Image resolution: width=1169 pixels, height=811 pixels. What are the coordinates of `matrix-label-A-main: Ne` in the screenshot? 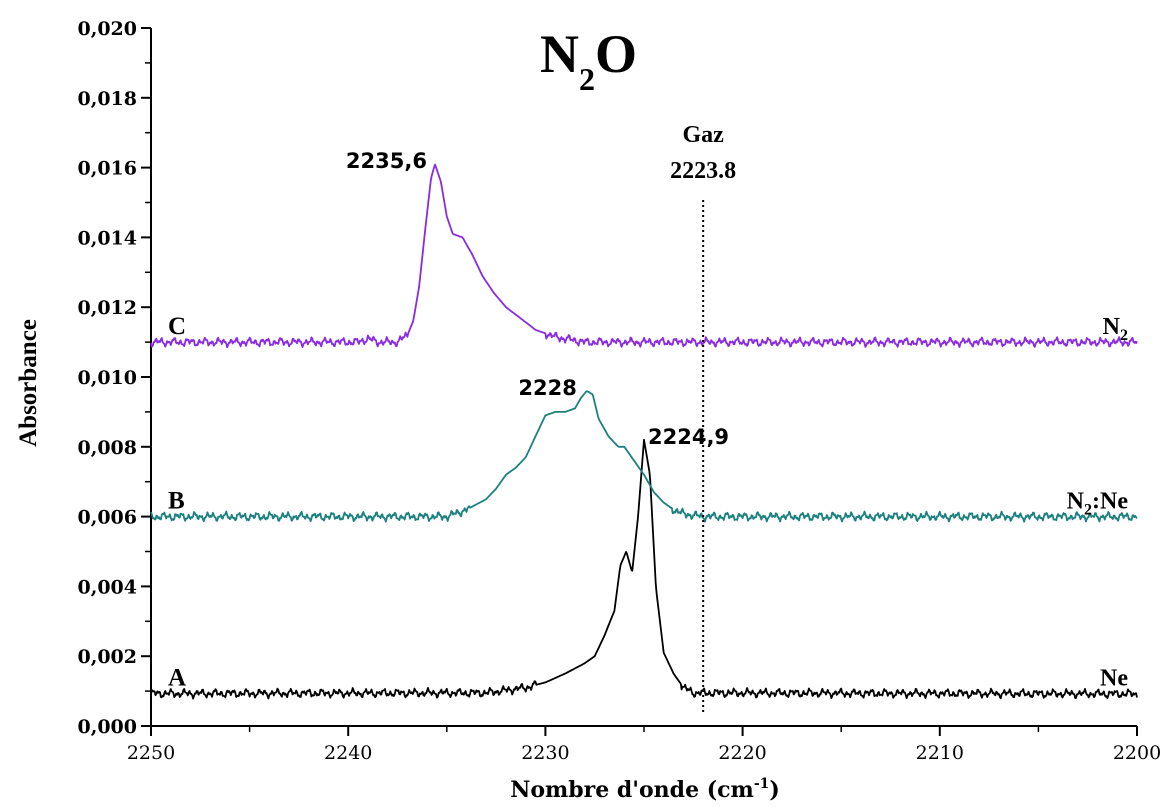 It's located at (1114, 679).